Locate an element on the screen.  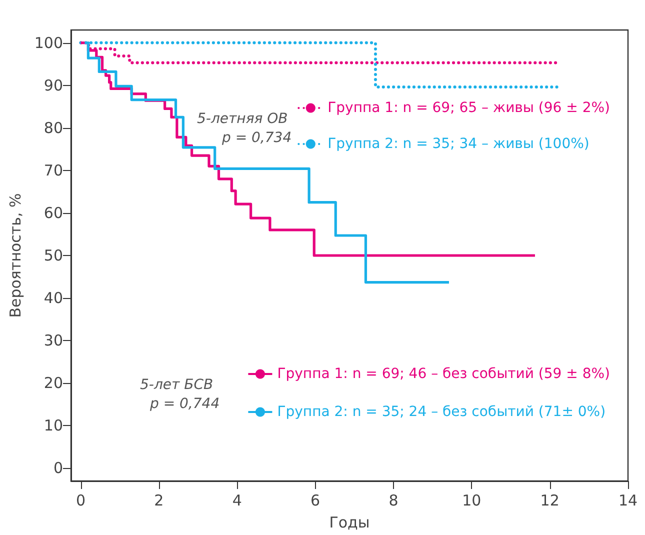
x-tick-label: 14 is located at coordinates (628, 501).